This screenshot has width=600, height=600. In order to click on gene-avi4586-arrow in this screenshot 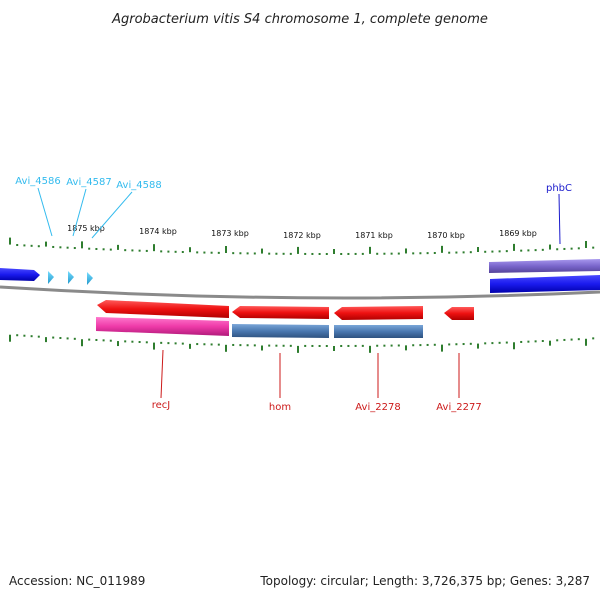, I will do `click(20, 274)`.